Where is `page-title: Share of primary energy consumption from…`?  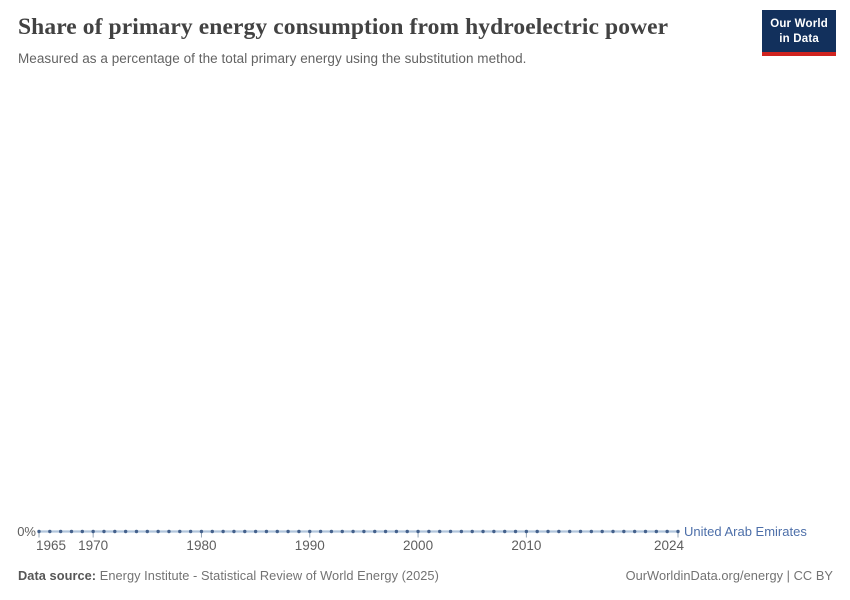 page-title: Share of primary energy consumption from… is located at coordinates (343, 27).